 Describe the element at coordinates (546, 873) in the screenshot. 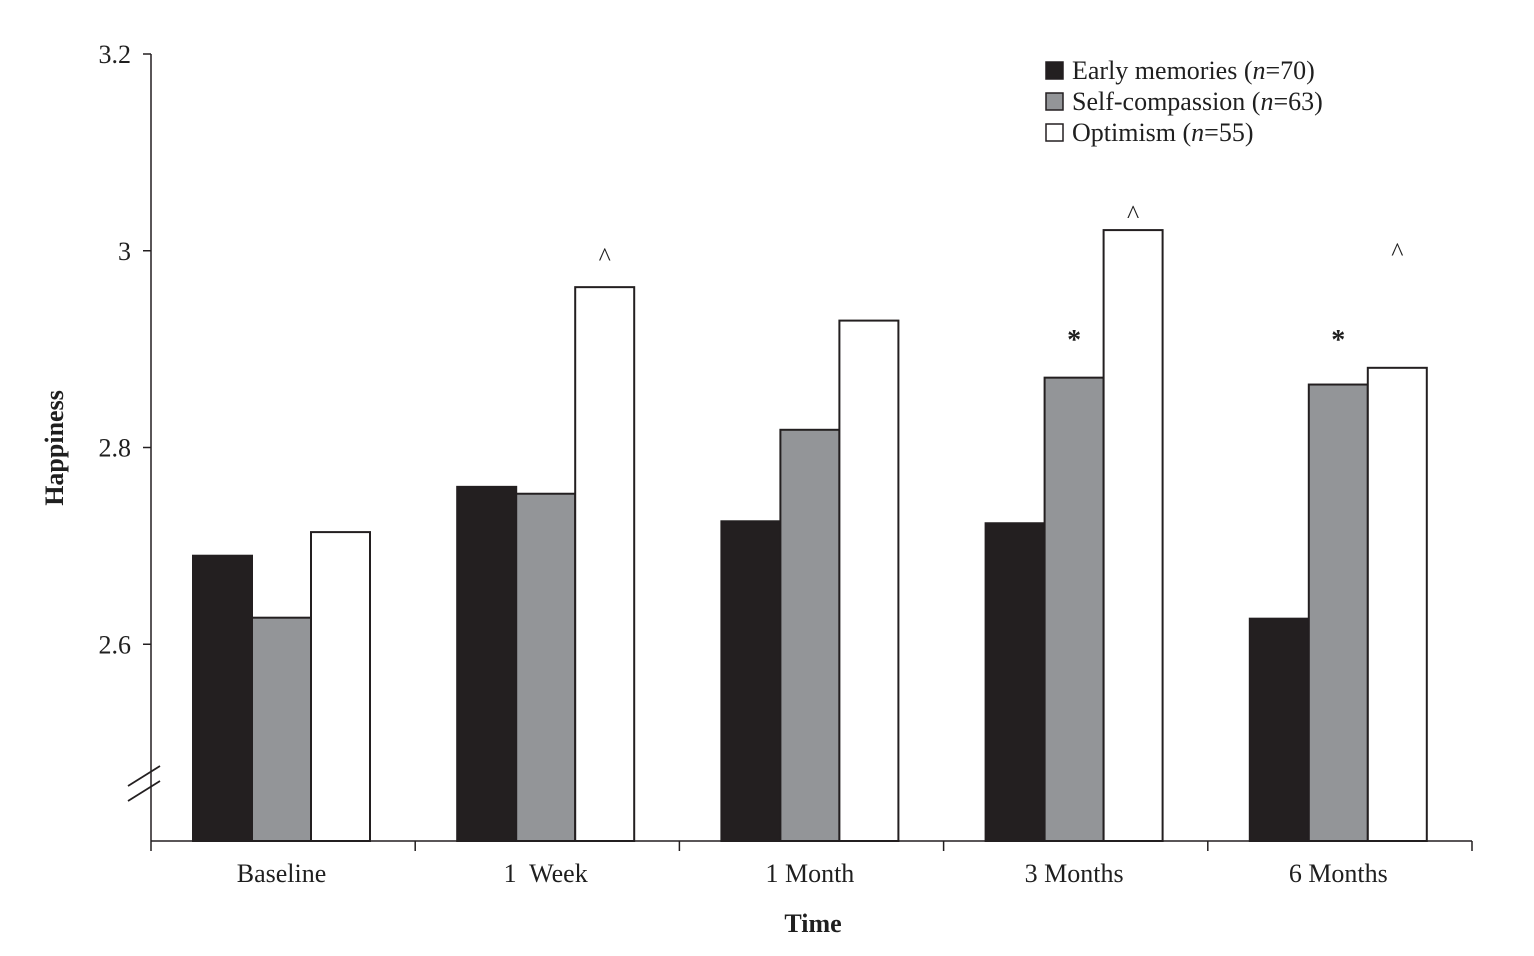

I see `x-tick-label: 1 Week` at that location.